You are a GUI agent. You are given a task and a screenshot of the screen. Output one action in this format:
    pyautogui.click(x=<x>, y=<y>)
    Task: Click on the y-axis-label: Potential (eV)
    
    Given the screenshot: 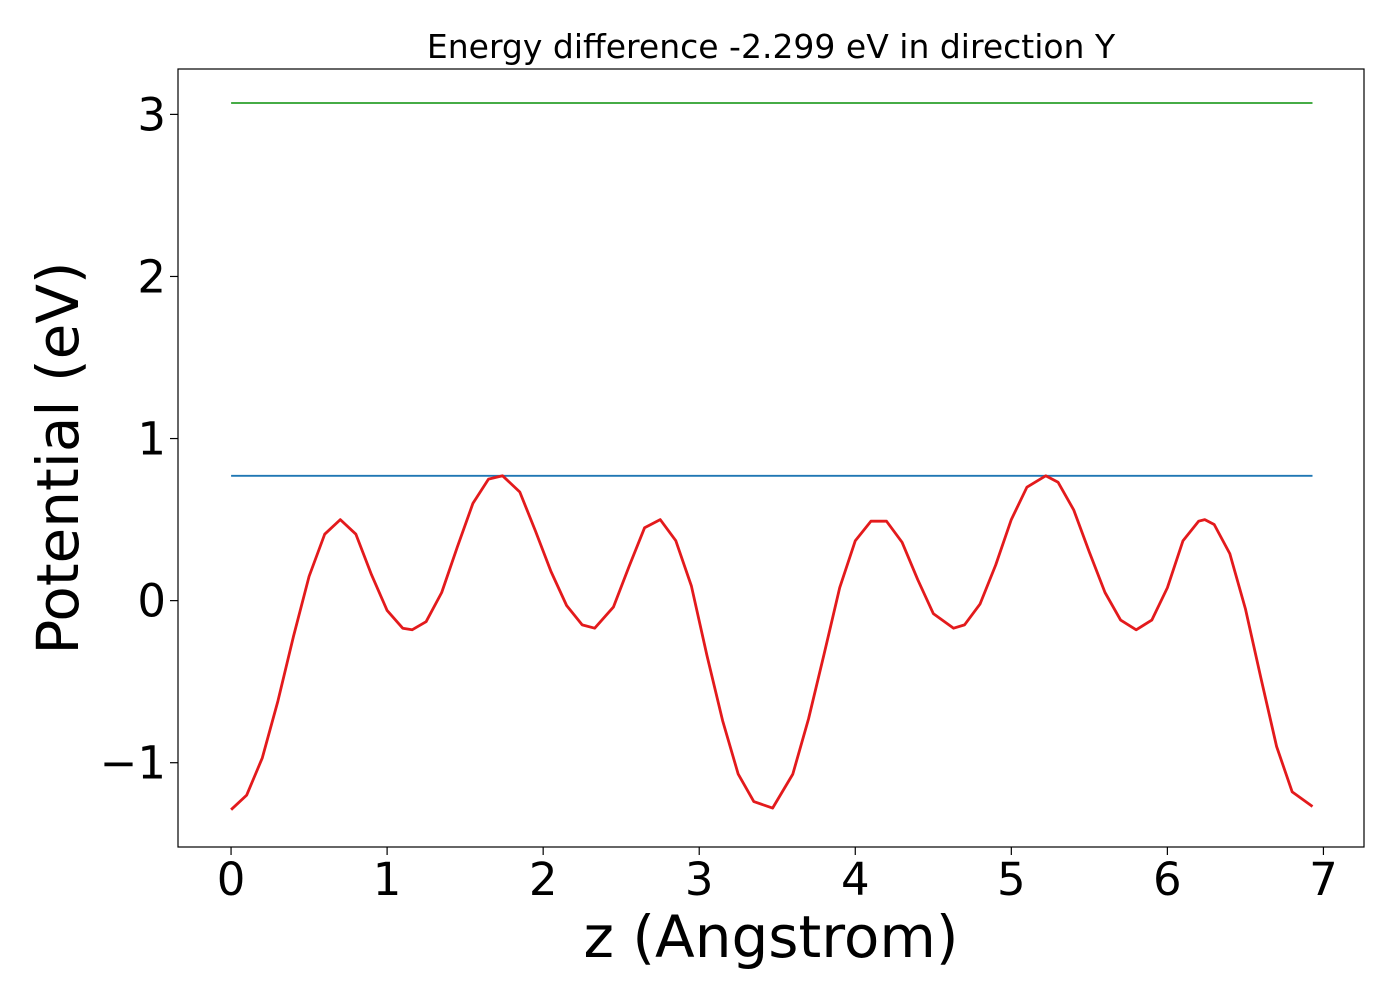 What is the action you would take?
    pyautogui.click(x=58, y=457)
    